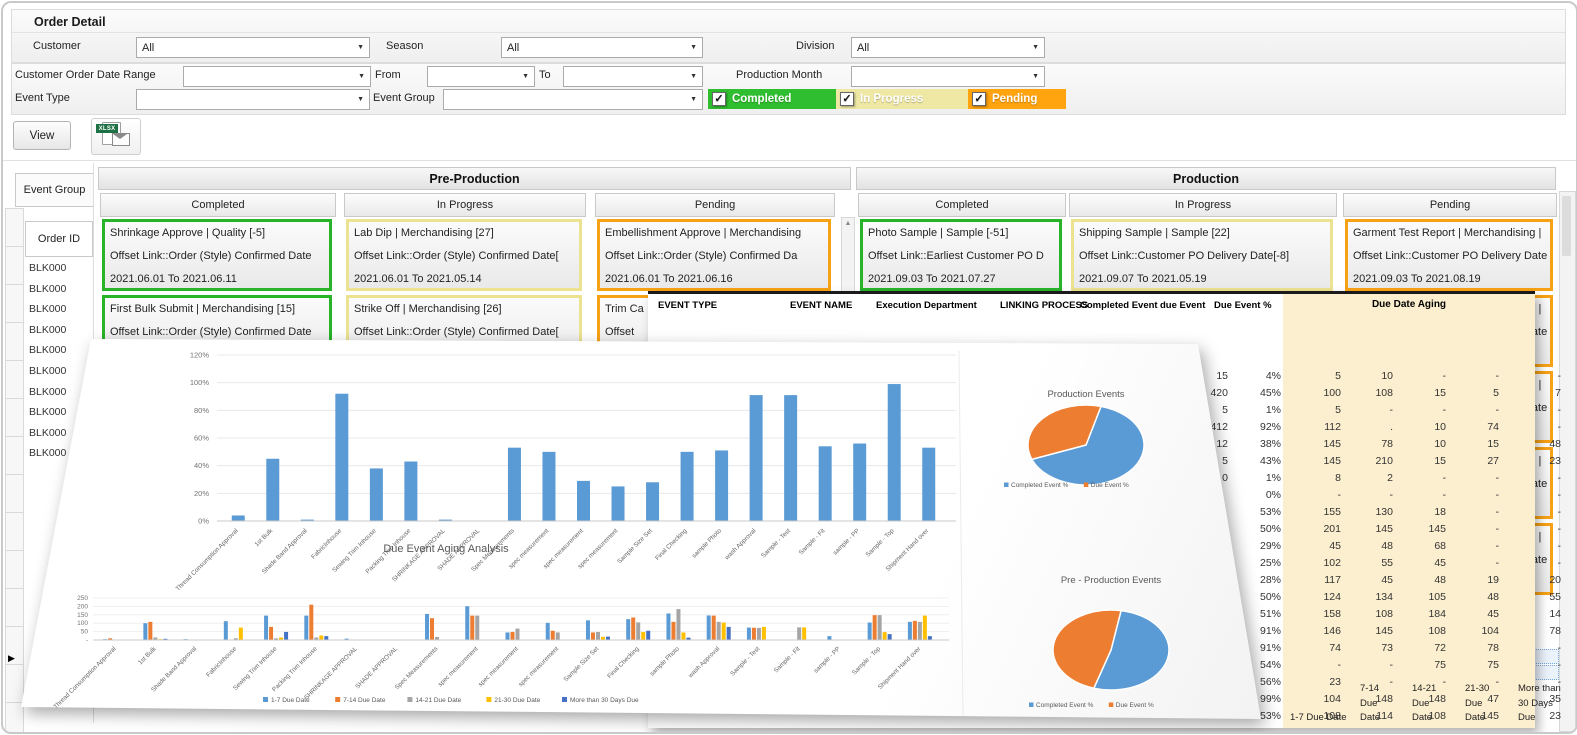  I want to click on aging-value-cell: 145, so click(1373, 529).